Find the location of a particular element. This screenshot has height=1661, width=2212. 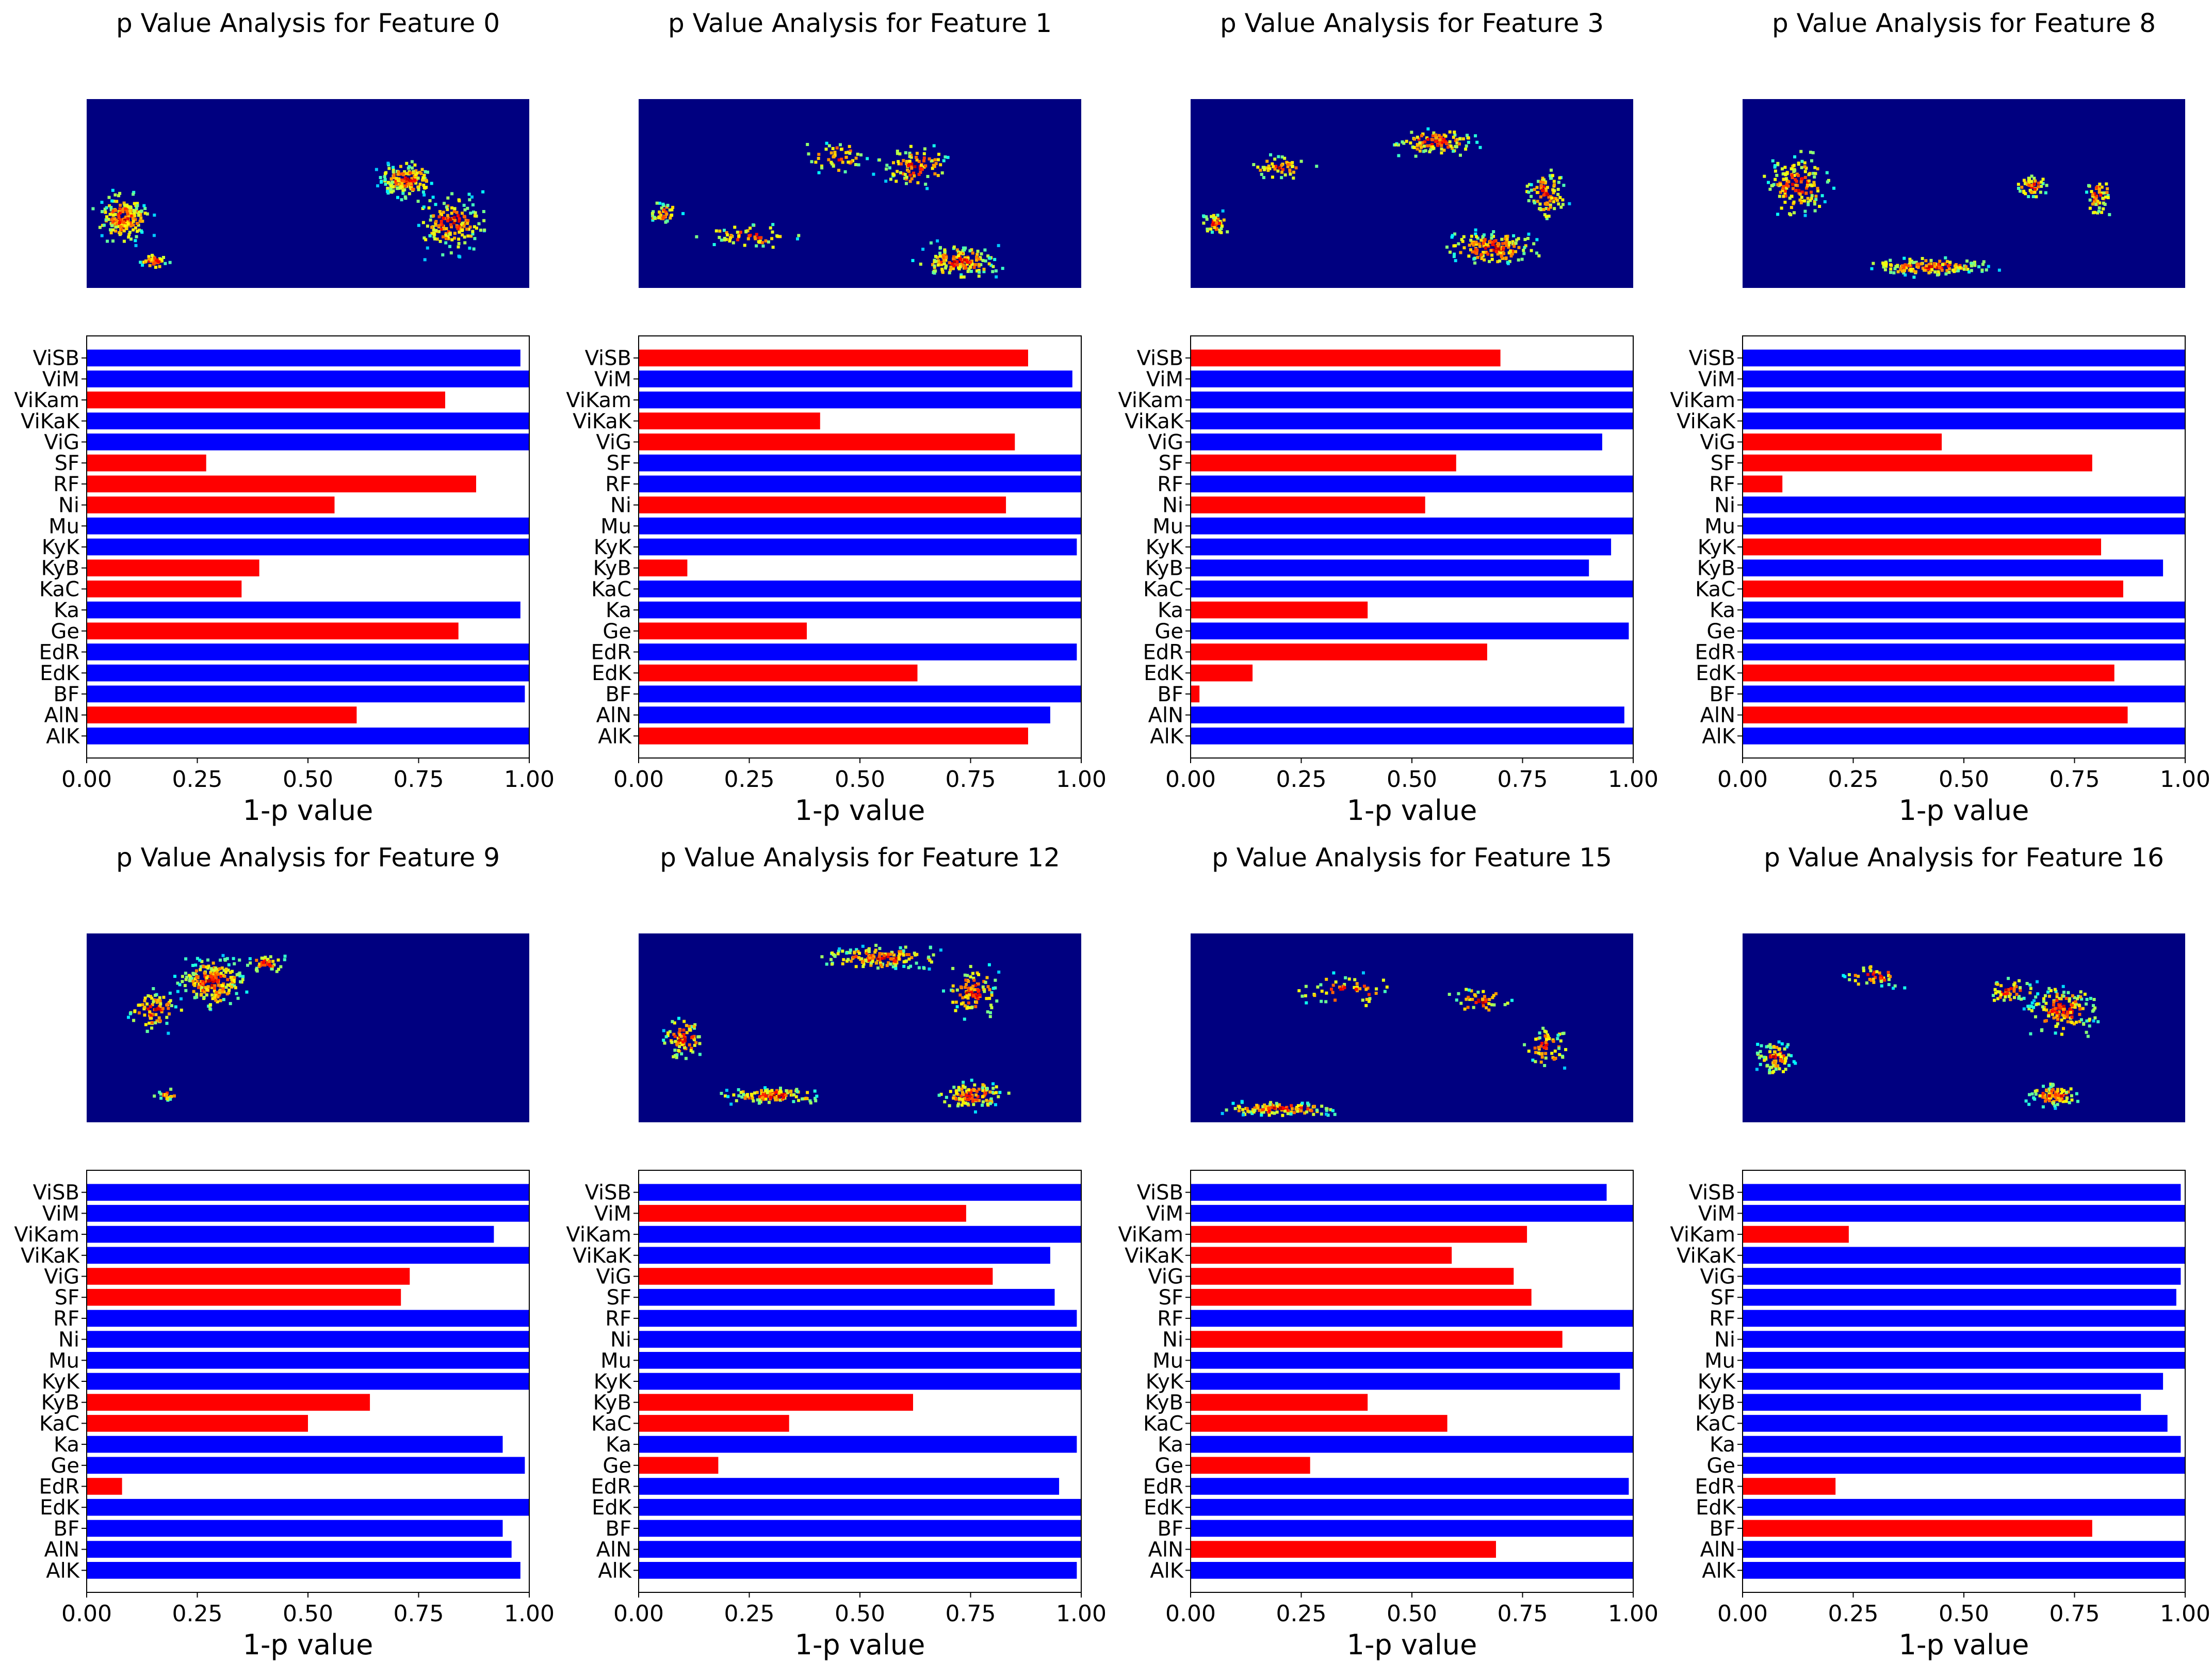

x-tick-label: 0.50 is located at coordinates (308, 1614).